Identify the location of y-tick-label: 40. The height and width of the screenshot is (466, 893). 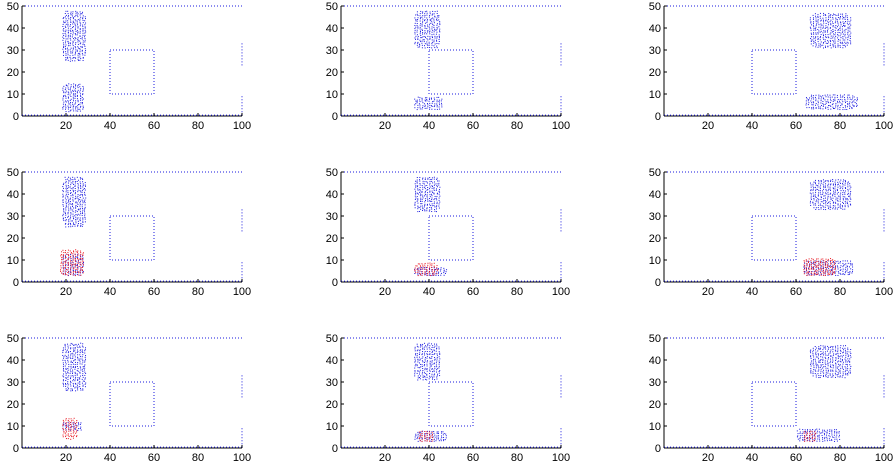
(13, 29).